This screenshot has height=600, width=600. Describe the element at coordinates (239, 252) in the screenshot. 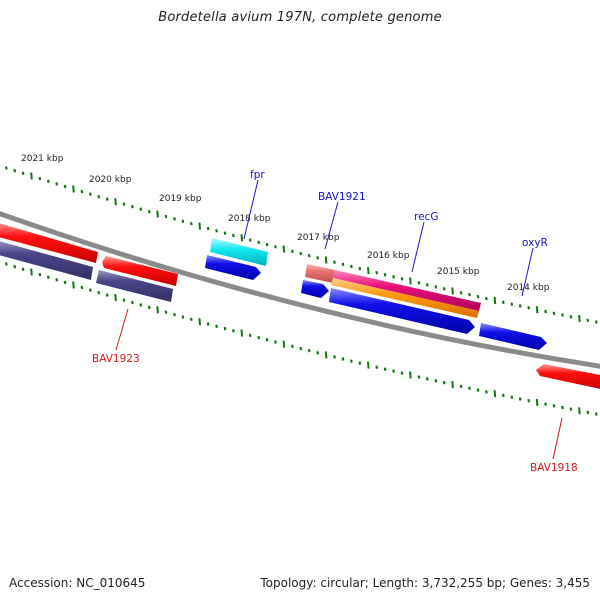

I see `gene-fpr` at that location.